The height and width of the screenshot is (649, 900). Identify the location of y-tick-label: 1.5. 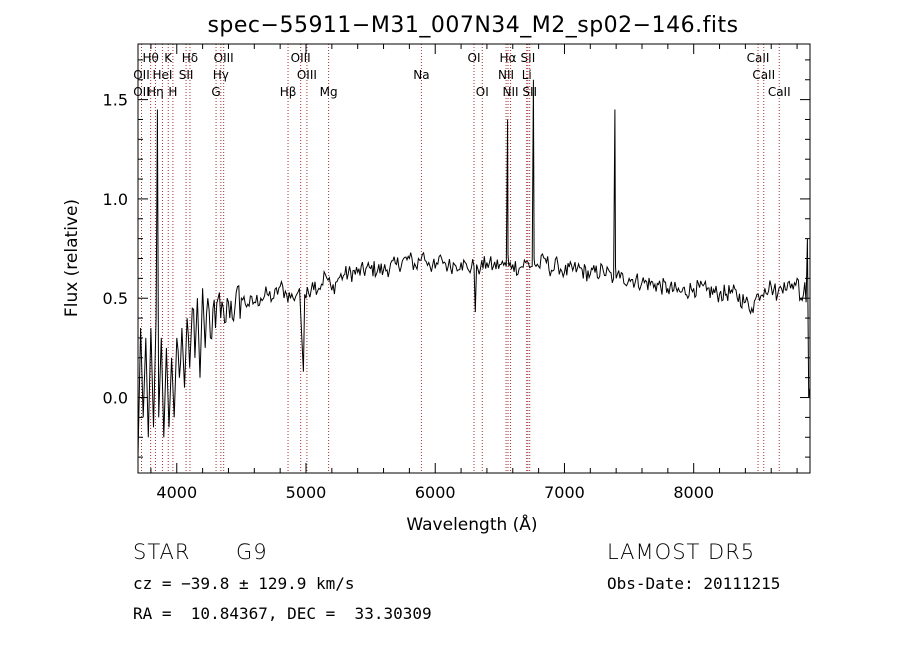
(115, 100).